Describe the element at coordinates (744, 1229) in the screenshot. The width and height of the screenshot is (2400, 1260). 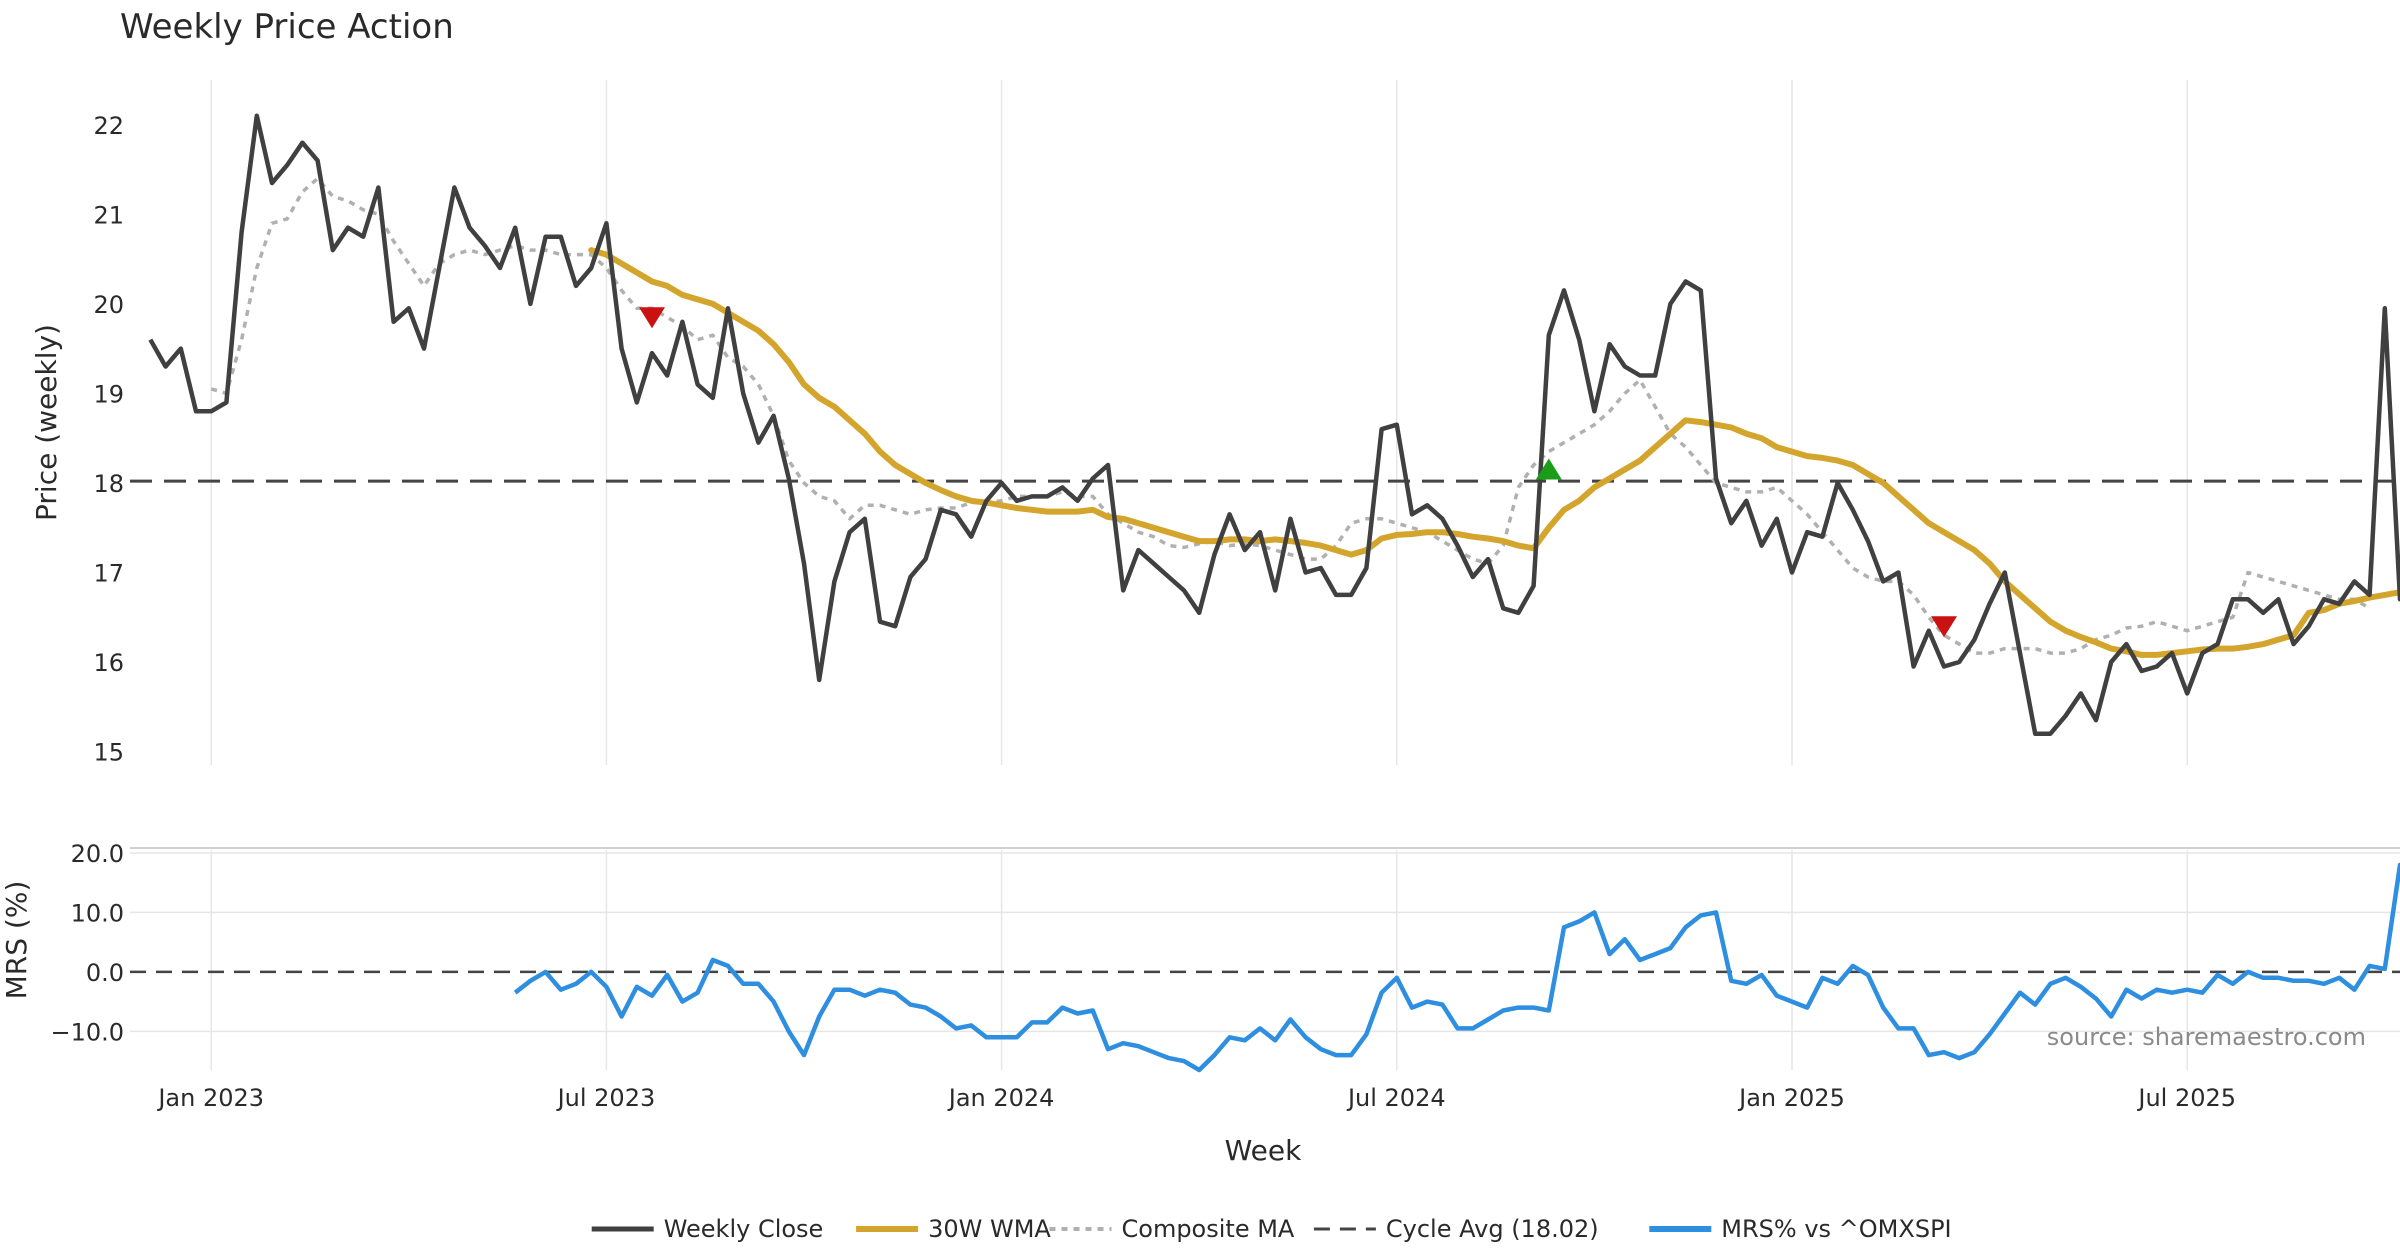
I see `legend-label-close: Weekly Close` at that location.